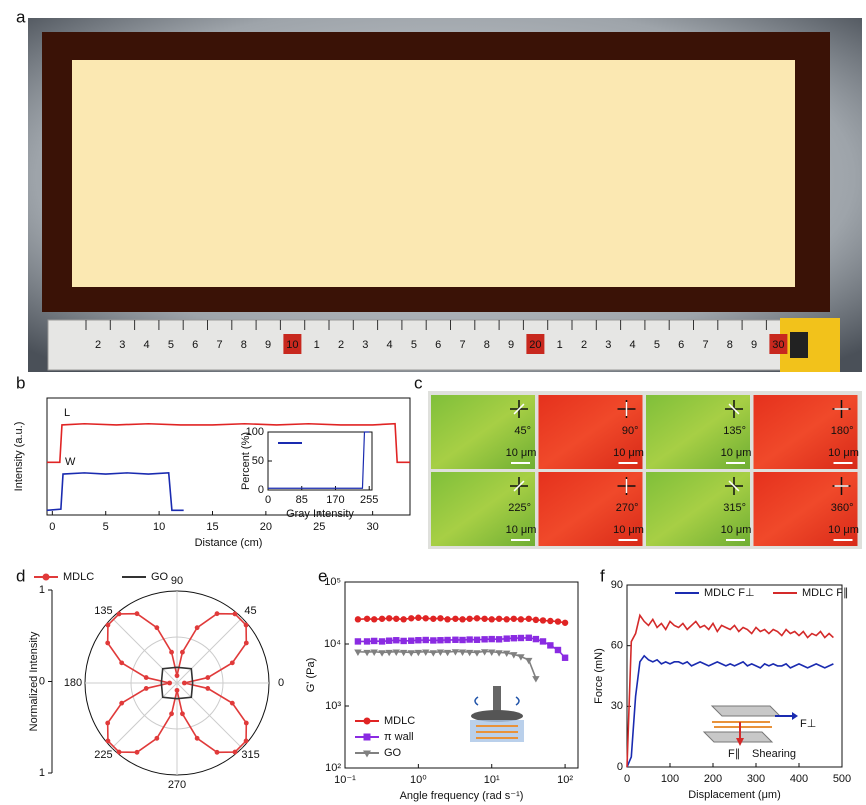  I want to click on ruler-label: 30, so click(778, 345).